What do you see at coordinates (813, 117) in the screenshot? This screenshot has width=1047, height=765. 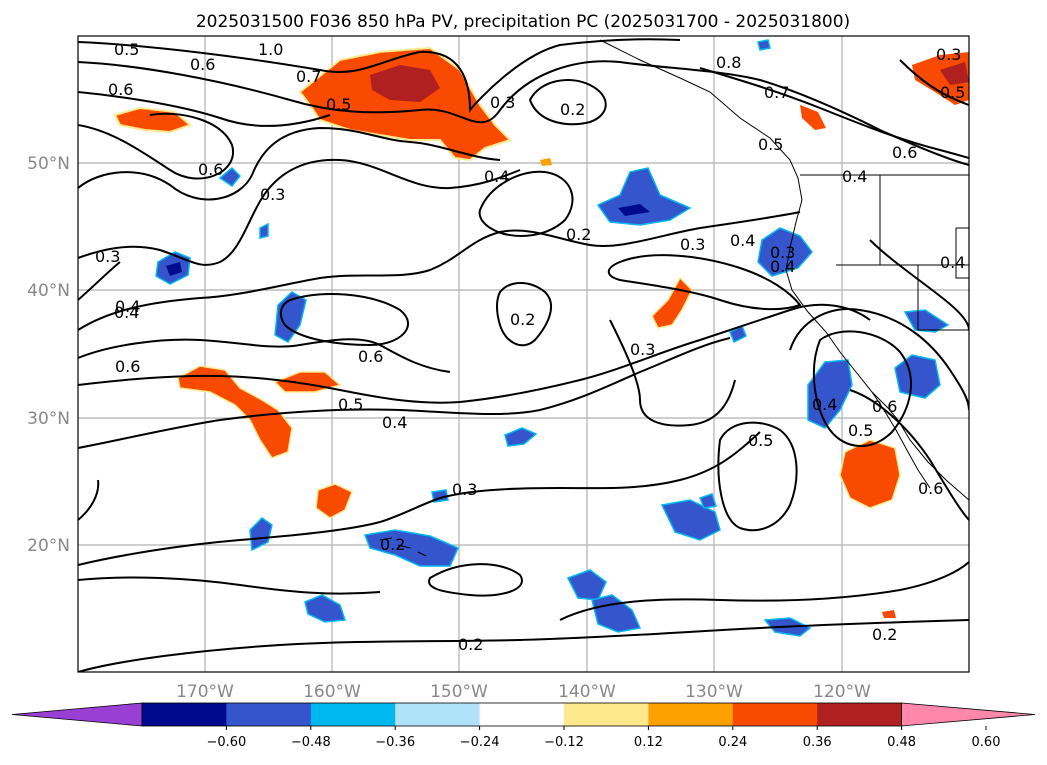 I see `bc-coast-positive-patch` at bounding box center [813, 117].